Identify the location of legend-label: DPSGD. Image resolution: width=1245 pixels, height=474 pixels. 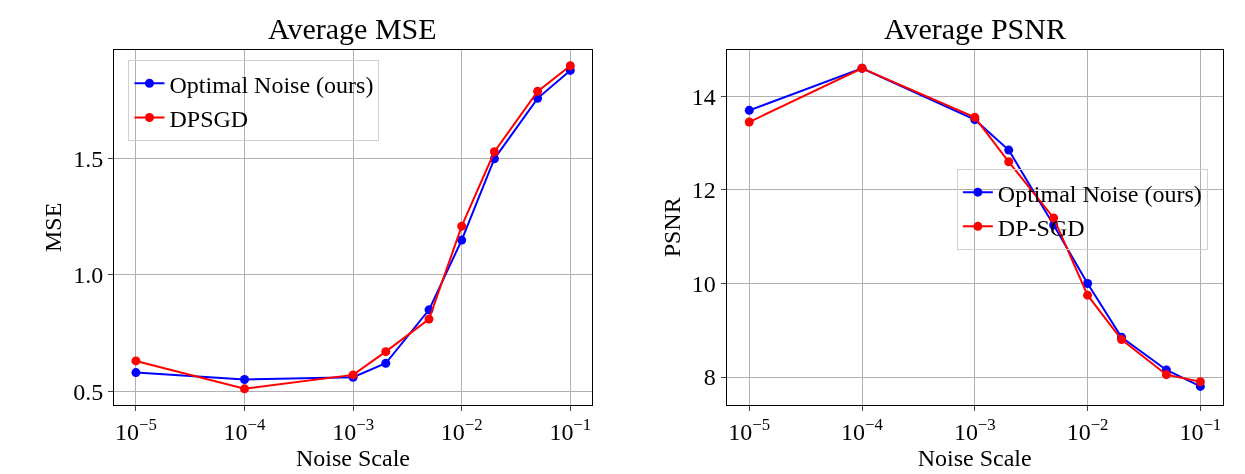
(209, 118).